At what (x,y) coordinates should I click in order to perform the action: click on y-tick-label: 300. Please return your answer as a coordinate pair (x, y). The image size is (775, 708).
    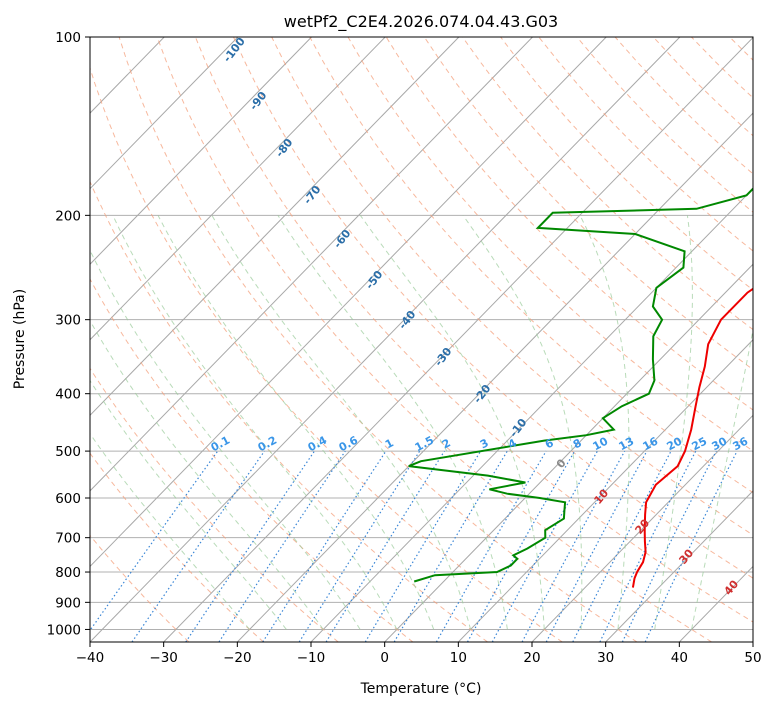
    Looking at the image, I should click on (68, 321).